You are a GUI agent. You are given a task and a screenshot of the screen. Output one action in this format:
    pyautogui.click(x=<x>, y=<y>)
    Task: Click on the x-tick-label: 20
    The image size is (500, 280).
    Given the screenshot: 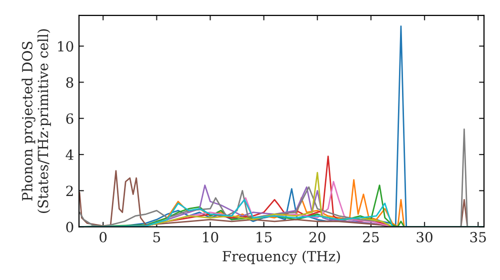 What is the action you would take?
    pyautogui.click(x=318, y=237)
    